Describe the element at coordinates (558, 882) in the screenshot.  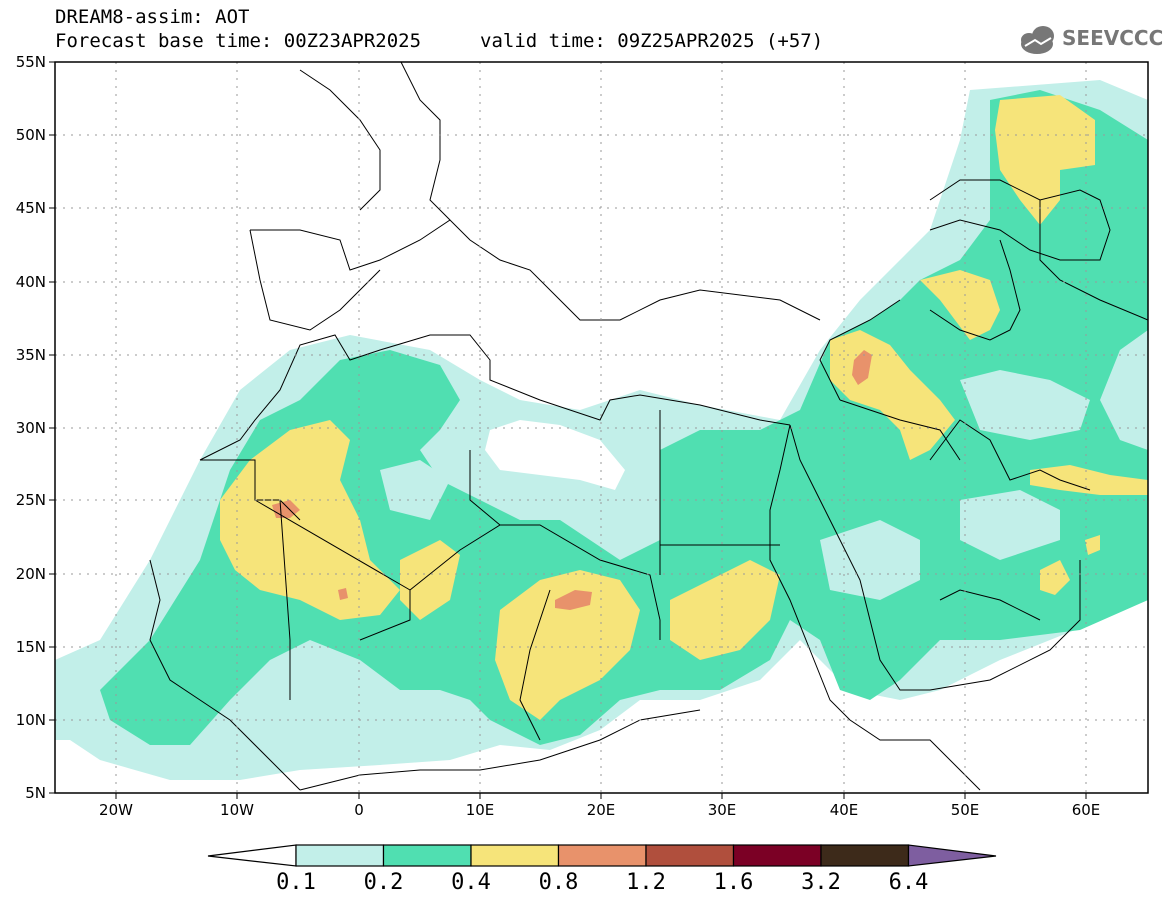
I see `colorbar-label-0.8: 0.8` at that location.